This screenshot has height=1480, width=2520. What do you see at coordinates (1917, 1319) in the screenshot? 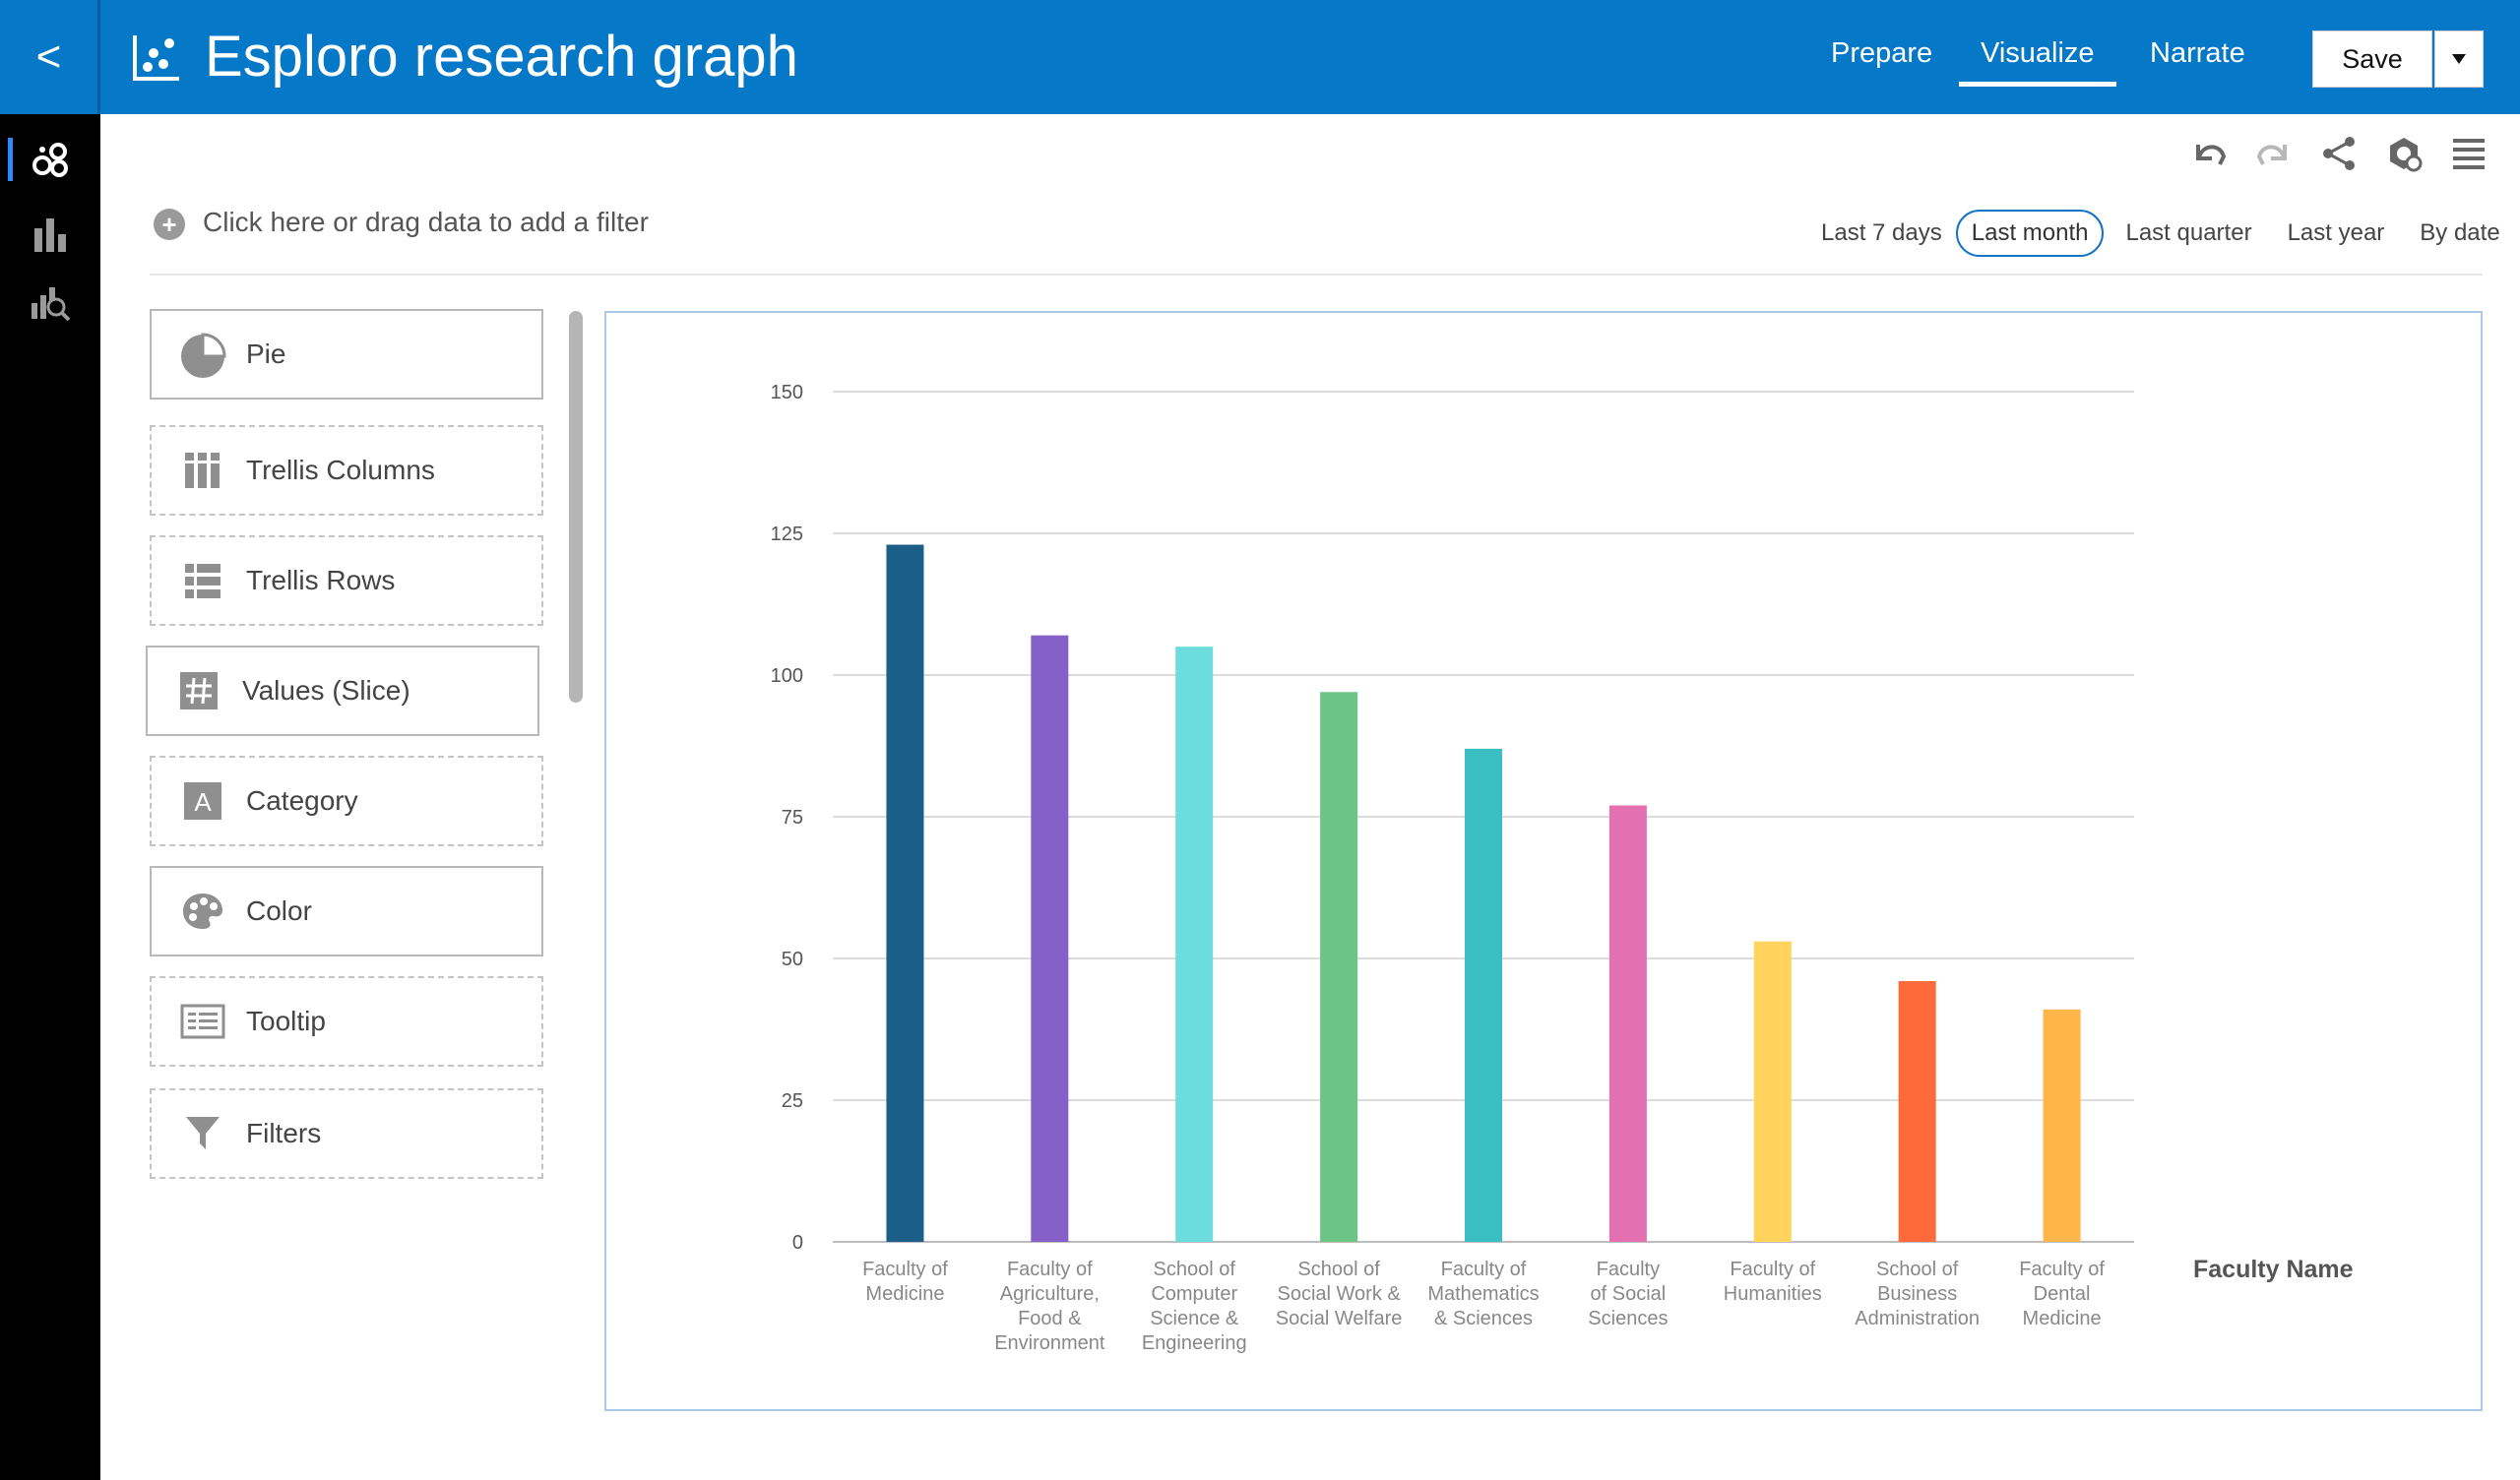
I see `x-tick-label: Administration` at bounding box center [1917, 1319].